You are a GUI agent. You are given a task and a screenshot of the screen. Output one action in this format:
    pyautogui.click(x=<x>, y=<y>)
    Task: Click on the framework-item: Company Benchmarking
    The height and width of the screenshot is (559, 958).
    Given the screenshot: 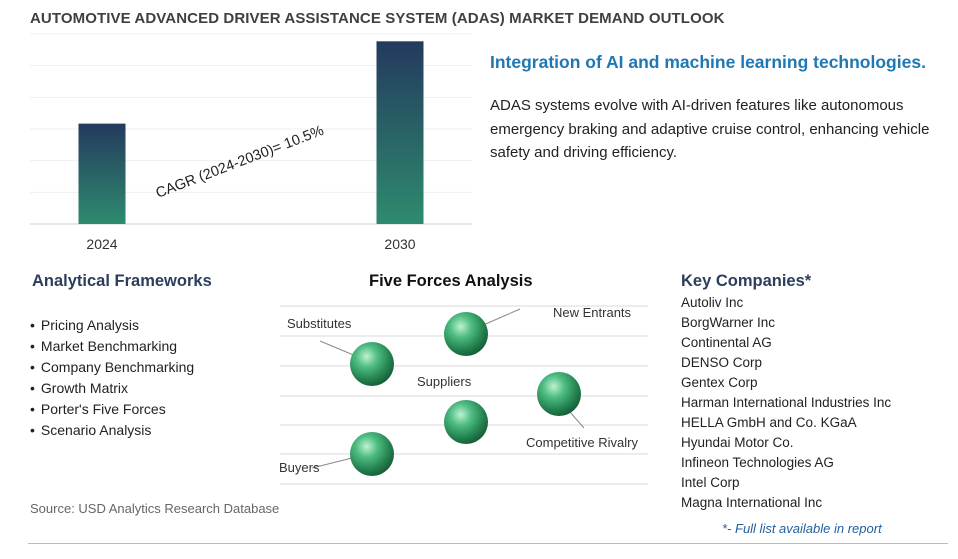 What is the action you would take?
    pyautogui.click(x=112, y=367)
    